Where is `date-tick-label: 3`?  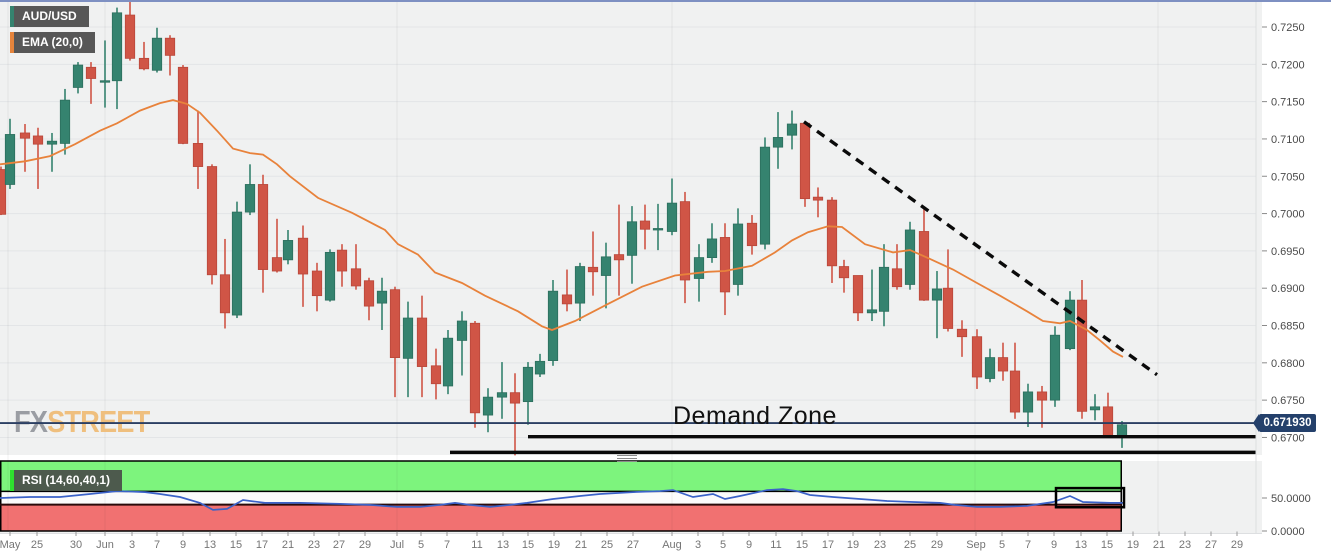
date-tick-label: 3 is located at coordinates (132, 545).